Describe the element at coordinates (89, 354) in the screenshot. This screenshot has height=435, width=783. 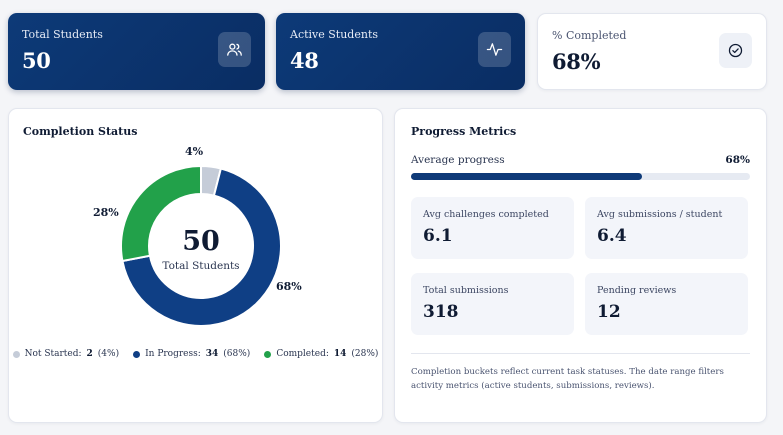
I see `legend-count: 2` at that location.